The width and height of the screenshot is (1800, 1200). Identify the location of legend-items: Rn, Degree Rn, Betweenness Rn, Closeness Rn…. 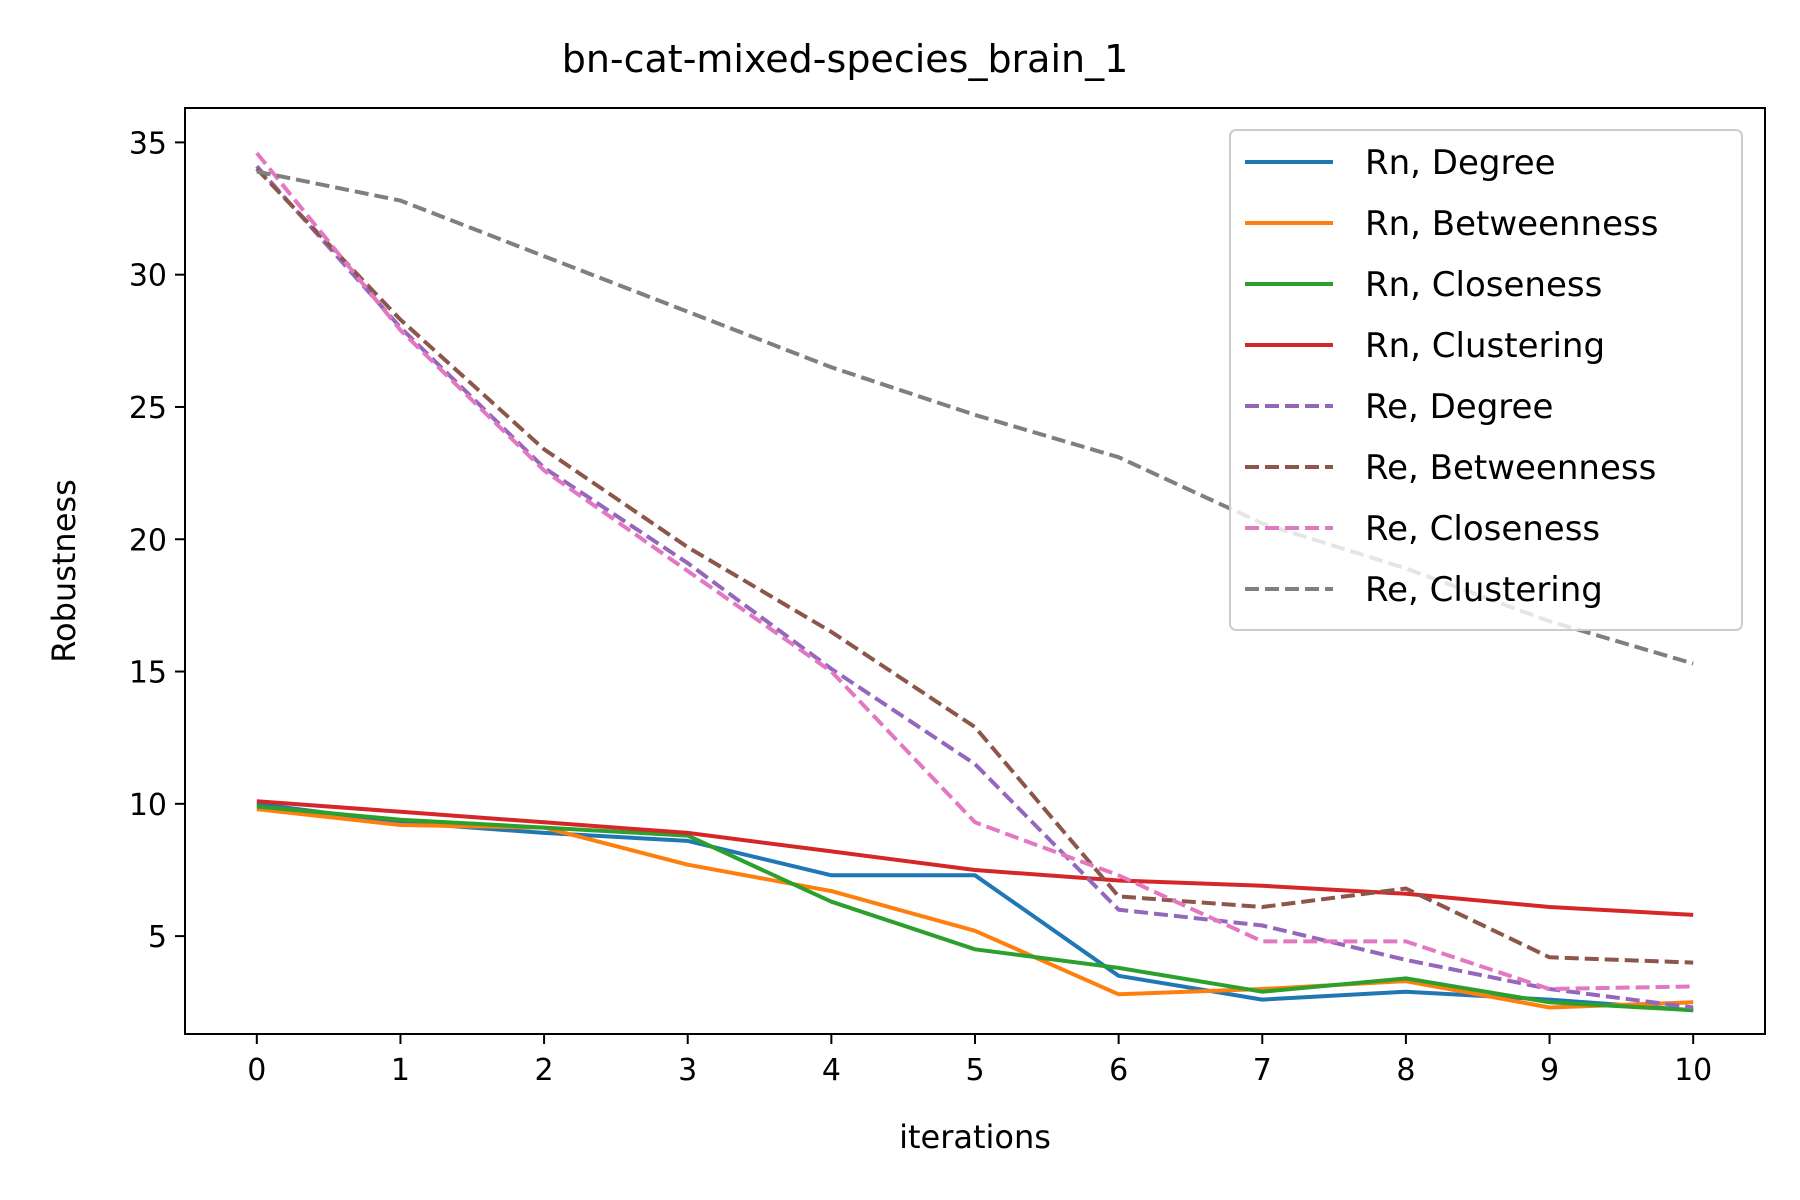
(1451, 376).